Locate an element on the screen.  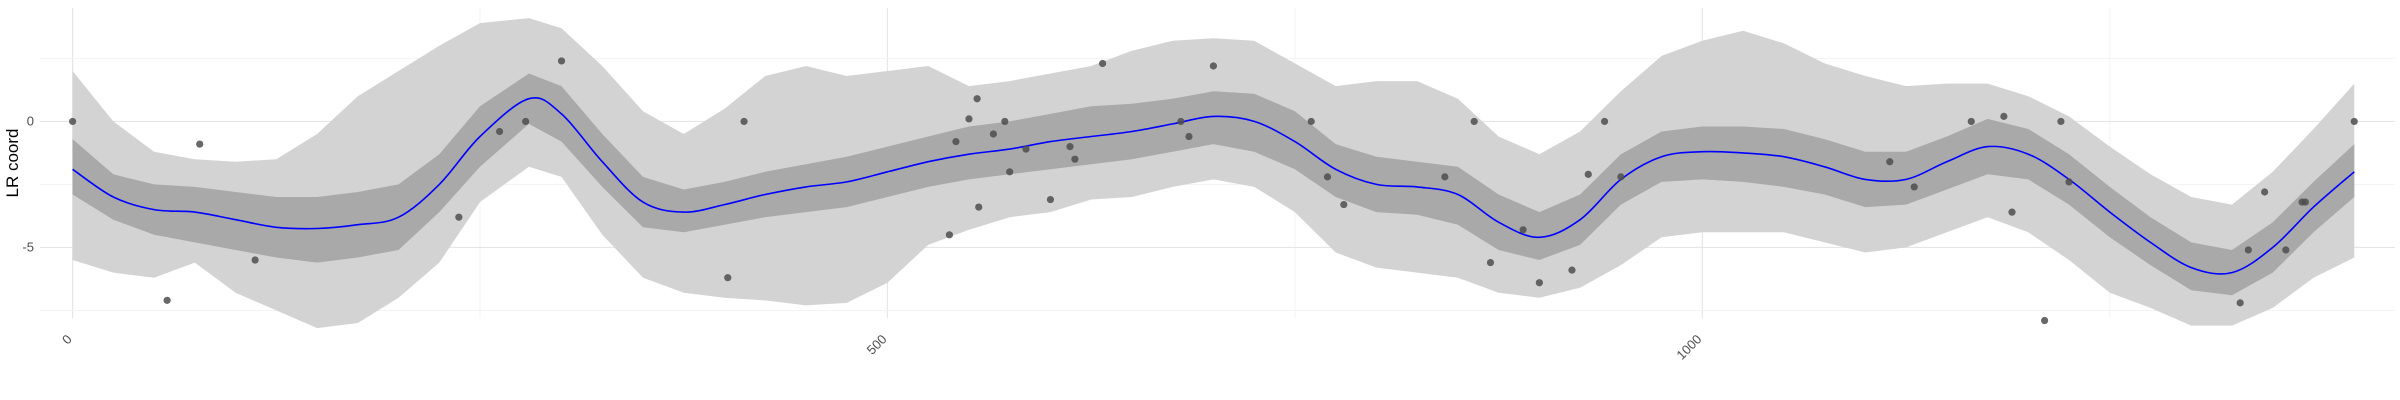
x-tick-label: 1000 is located at coordinates (1688, 347).